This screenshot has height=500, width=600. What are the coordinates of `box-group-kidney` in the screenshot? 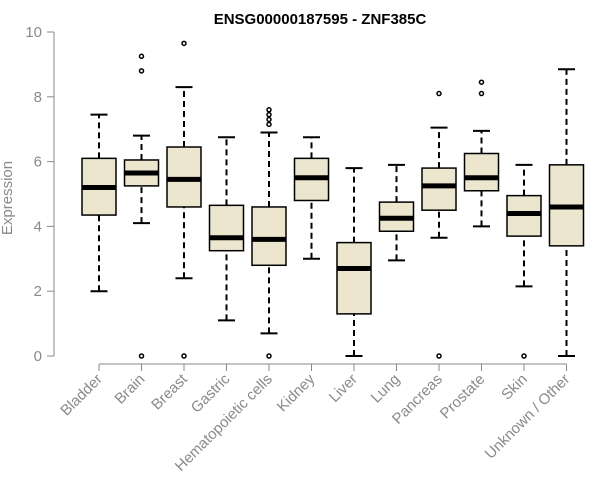 It's located at (311, 198).